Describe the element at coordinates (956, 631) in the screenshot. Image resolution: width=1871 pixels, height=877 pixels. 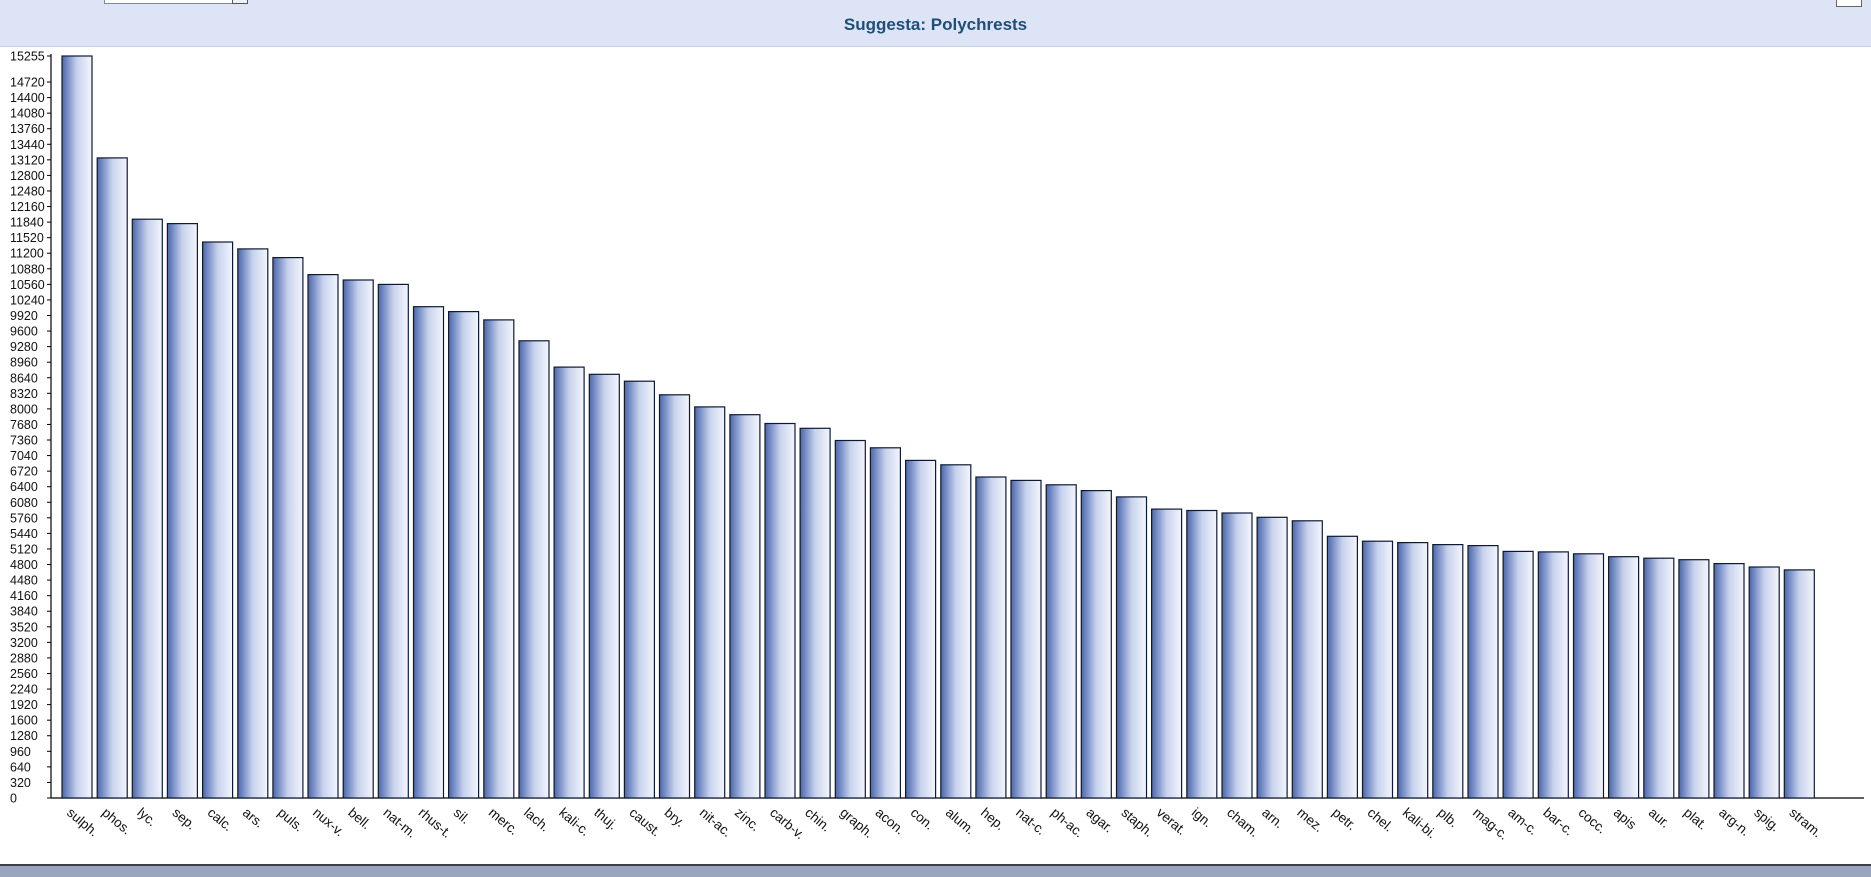
I see `bar-alum` at that location.